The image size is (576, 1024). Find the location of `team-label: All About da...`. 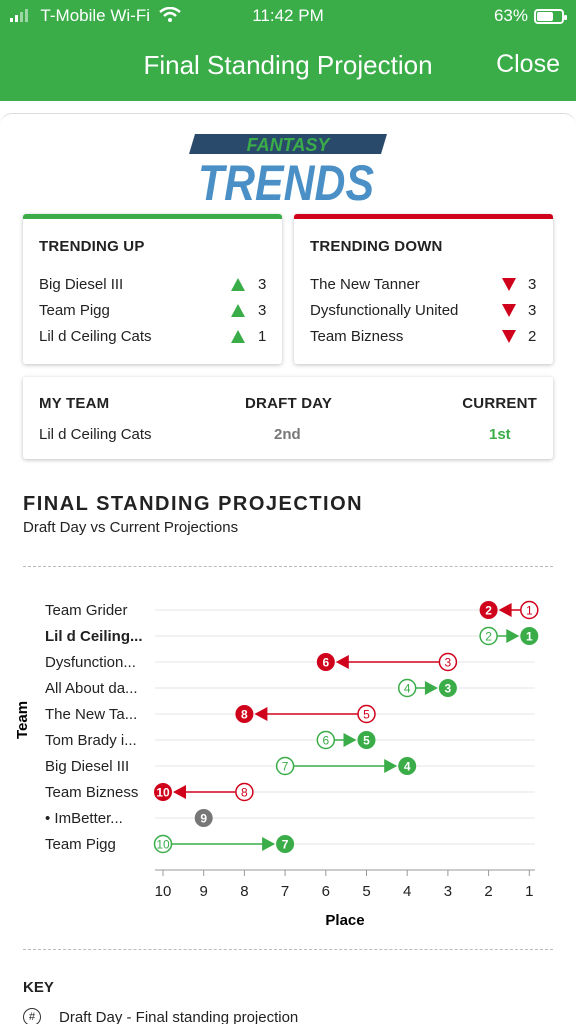

team-label: All About da... is located at coordinates (91, 688).